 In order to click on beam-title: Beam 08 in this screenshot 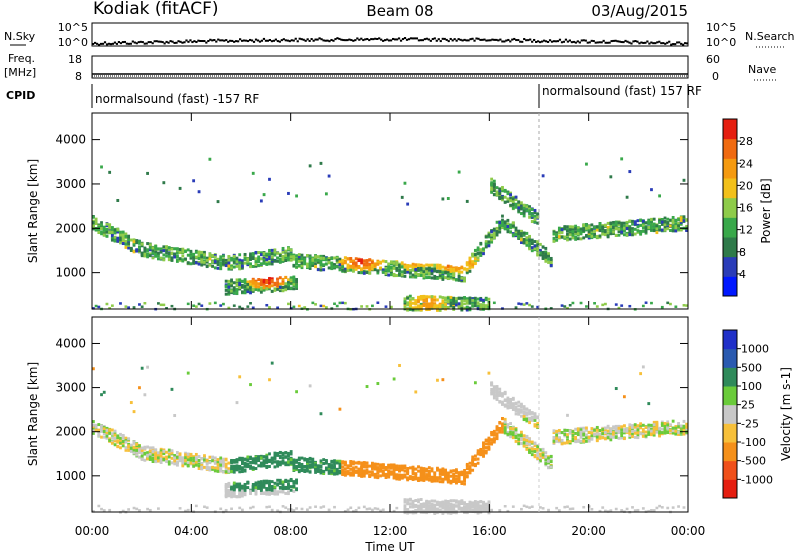, I will do `click(399, 11)`.